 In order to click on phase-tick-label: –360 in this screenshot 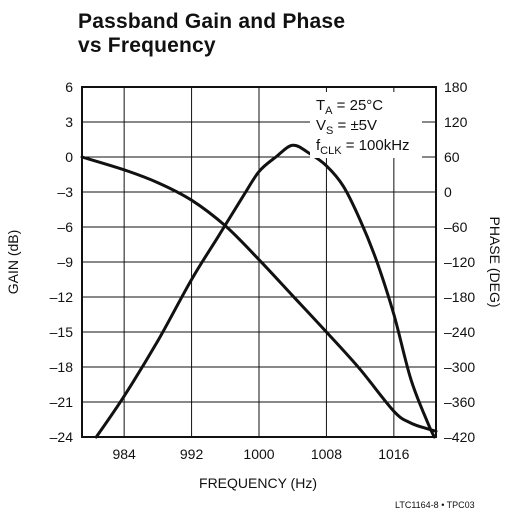, I will do `click(459, 402)`.